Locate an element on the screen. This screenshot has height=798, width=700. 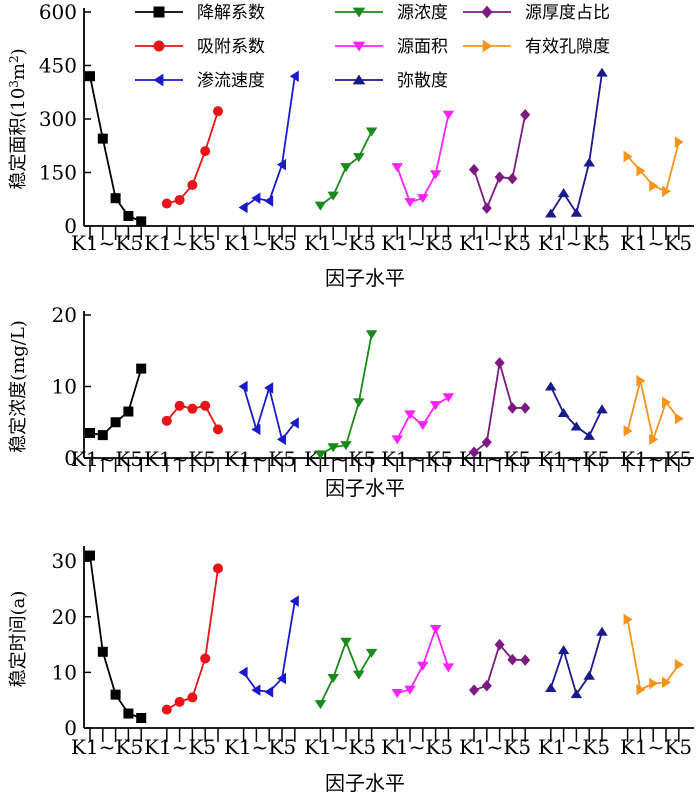
y-axis-label-sup: 2 is located at coordinates (14, 59).